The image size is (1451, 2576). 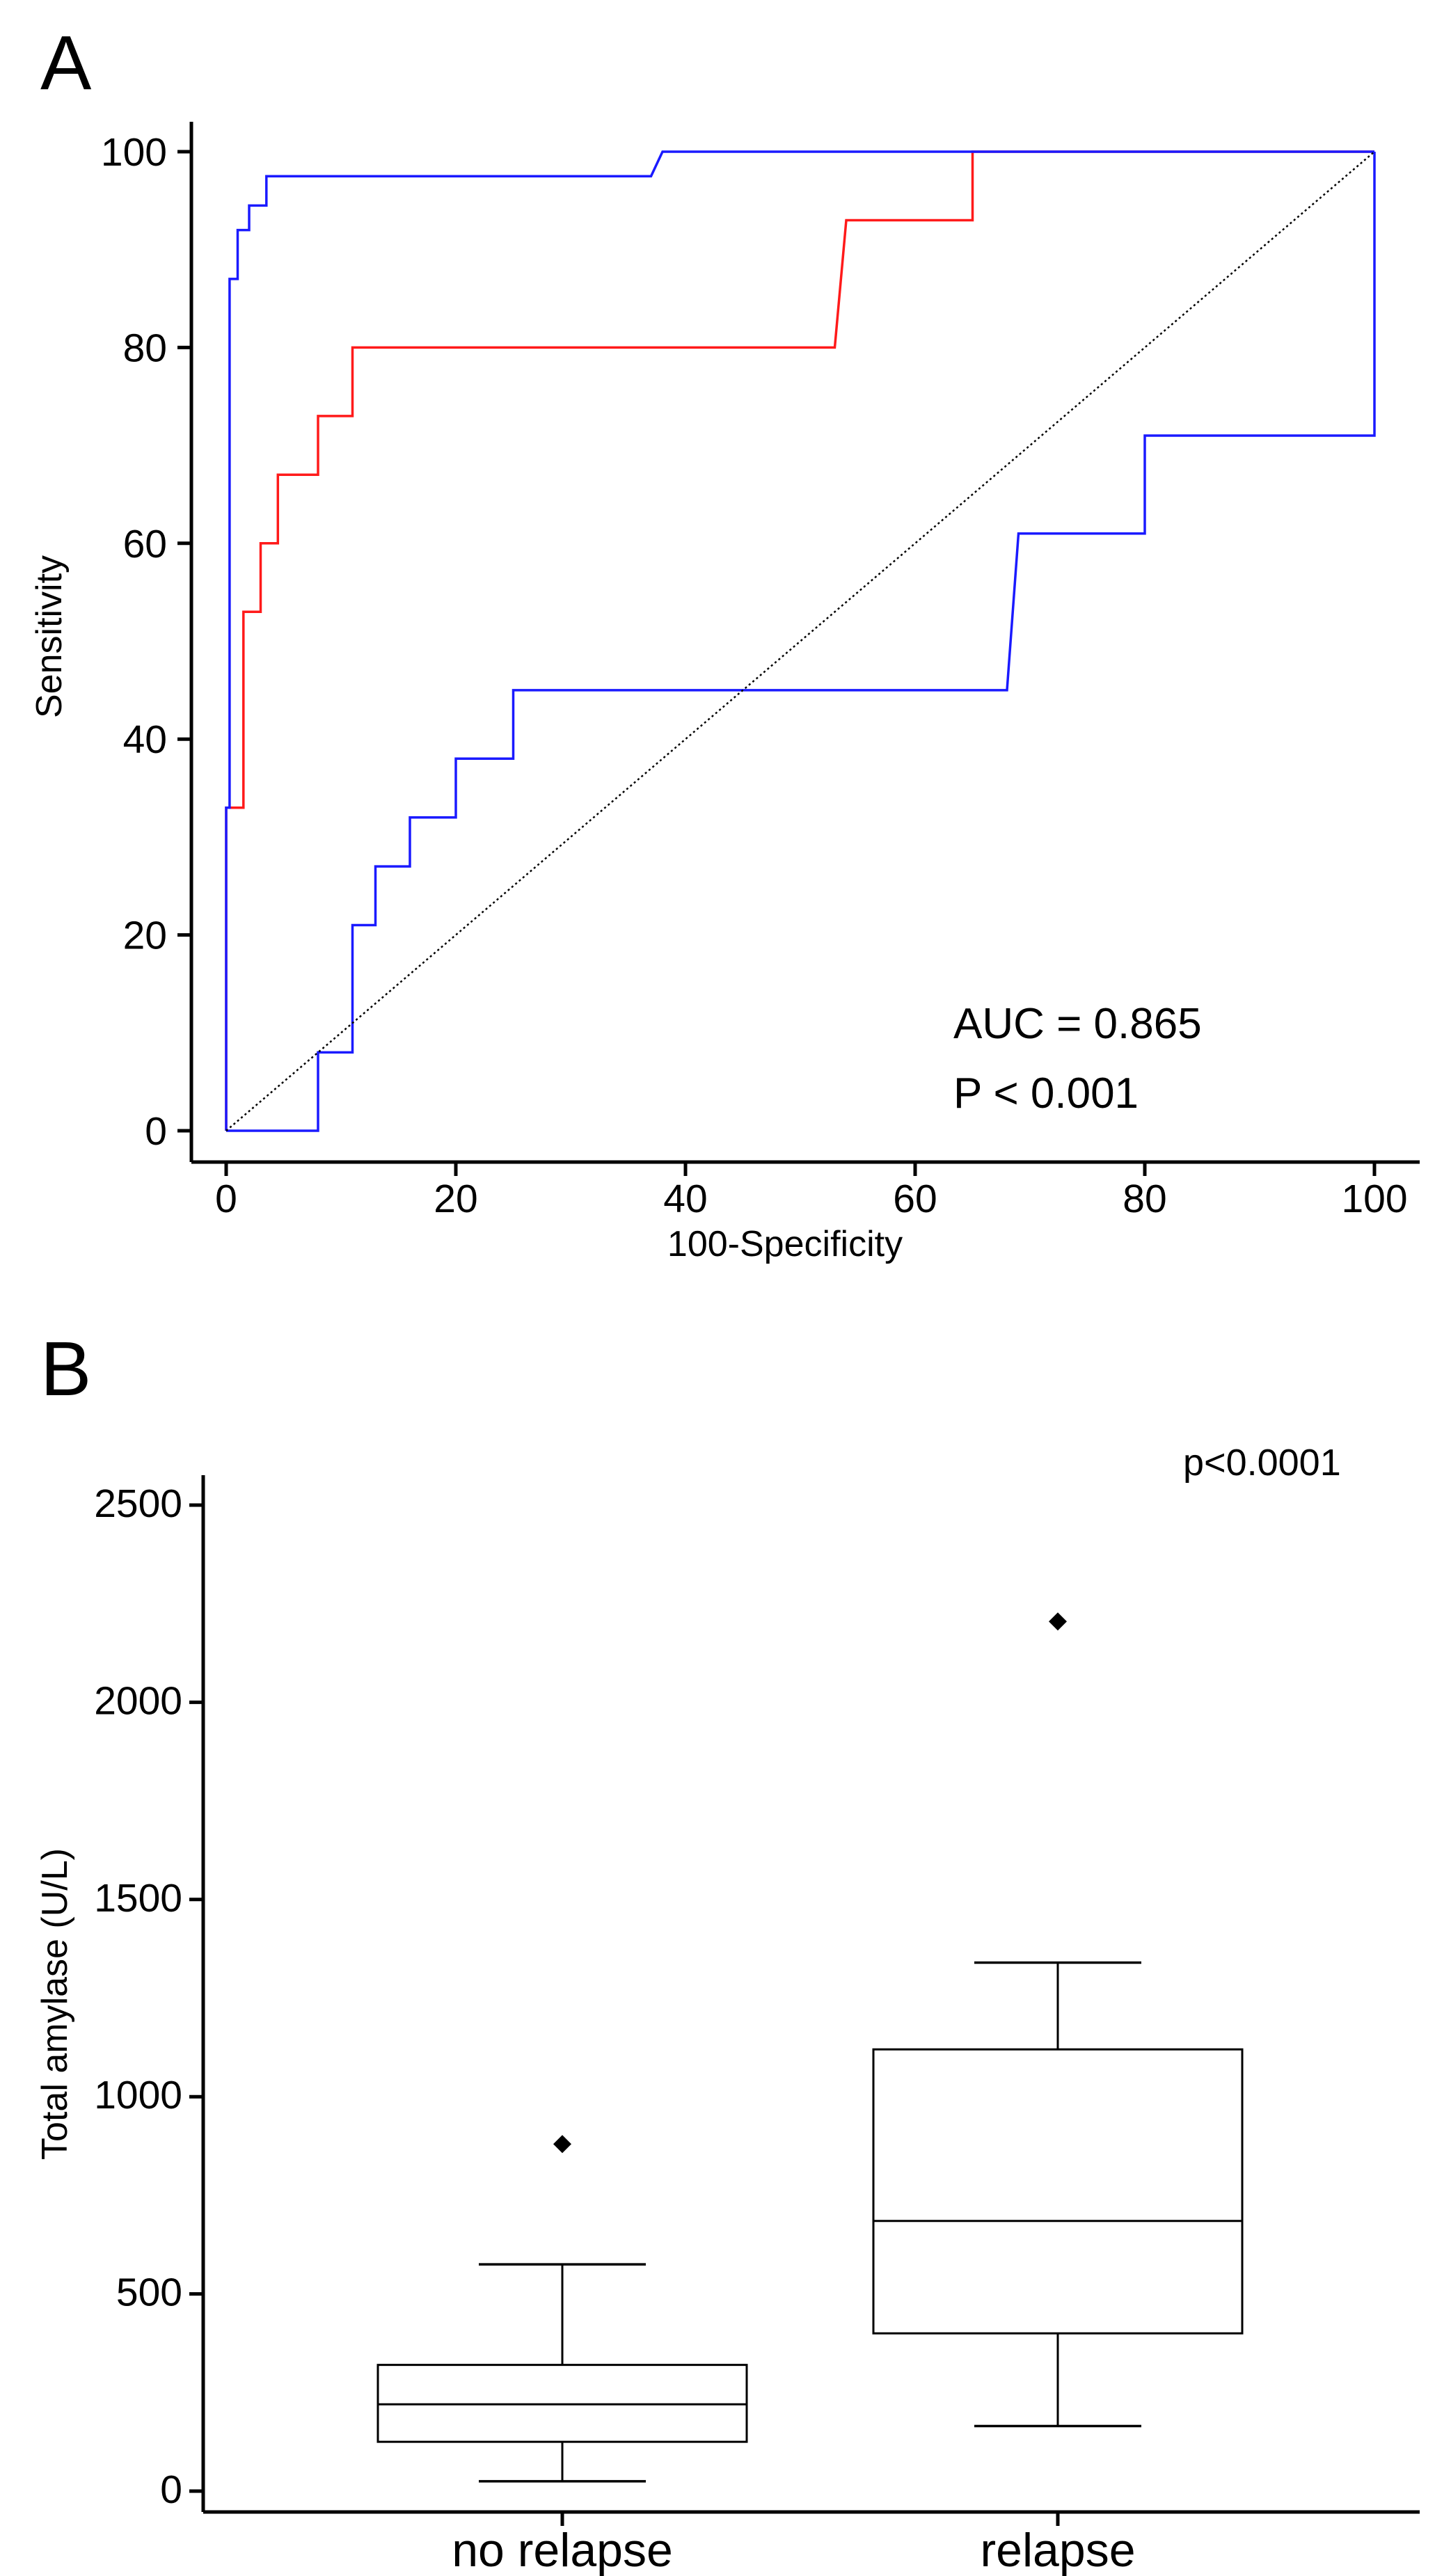 What do you see at coordinates (145, 544) in the screenshot?
I see `panel-a-y-tick-label: 60` at bounding box center [145, 544].